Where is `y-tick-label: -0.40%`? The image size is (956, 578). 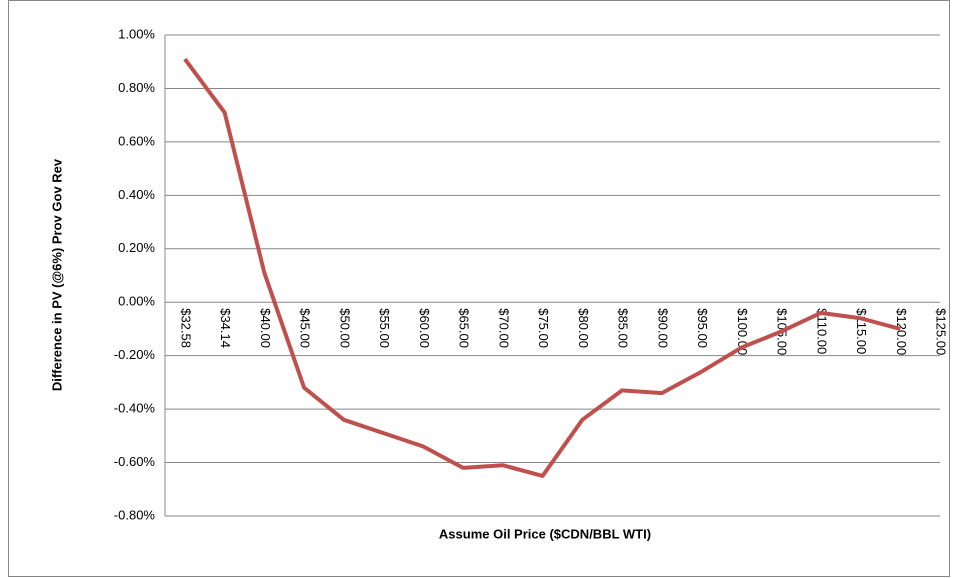 y-tick-label: -0.40% is located at coordinates (135, 408).